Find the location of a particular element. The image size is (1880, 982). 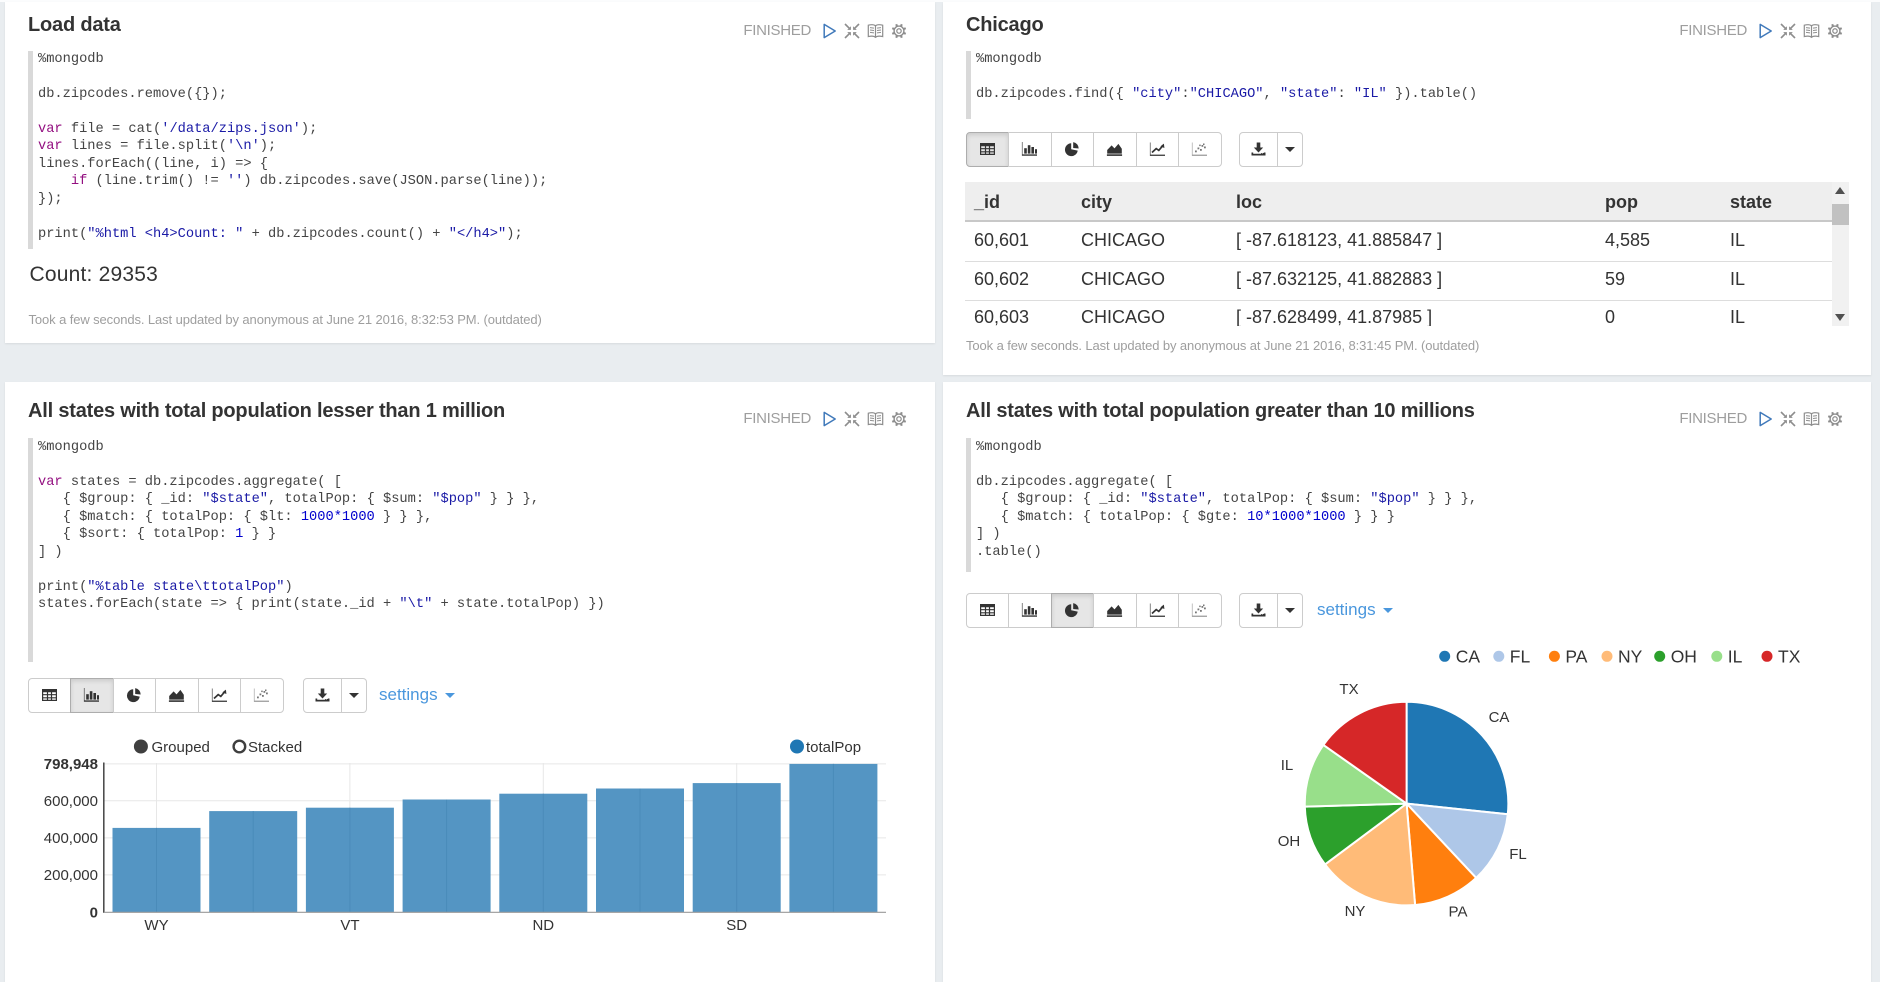

svg-text: 400,000 is located at coordinates (71, 838).